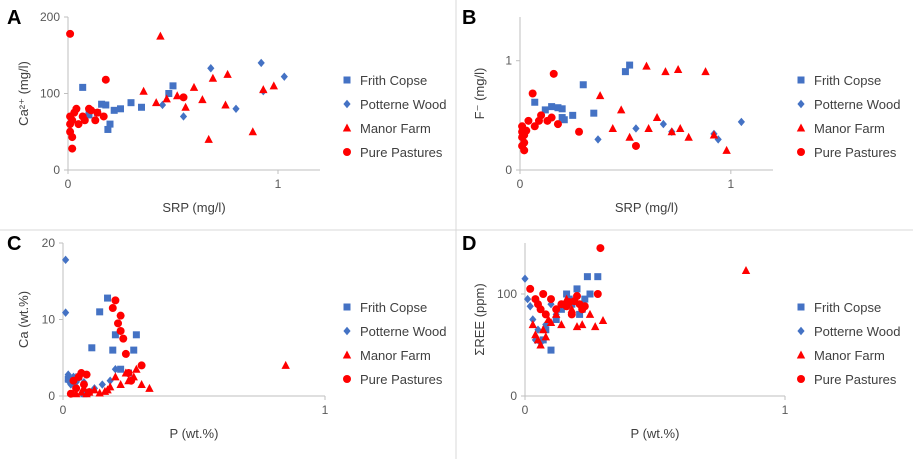 Image resolution: width=913 pixels, height=459 pixels. I want to click on series-frith-copse, so click(582, 92).